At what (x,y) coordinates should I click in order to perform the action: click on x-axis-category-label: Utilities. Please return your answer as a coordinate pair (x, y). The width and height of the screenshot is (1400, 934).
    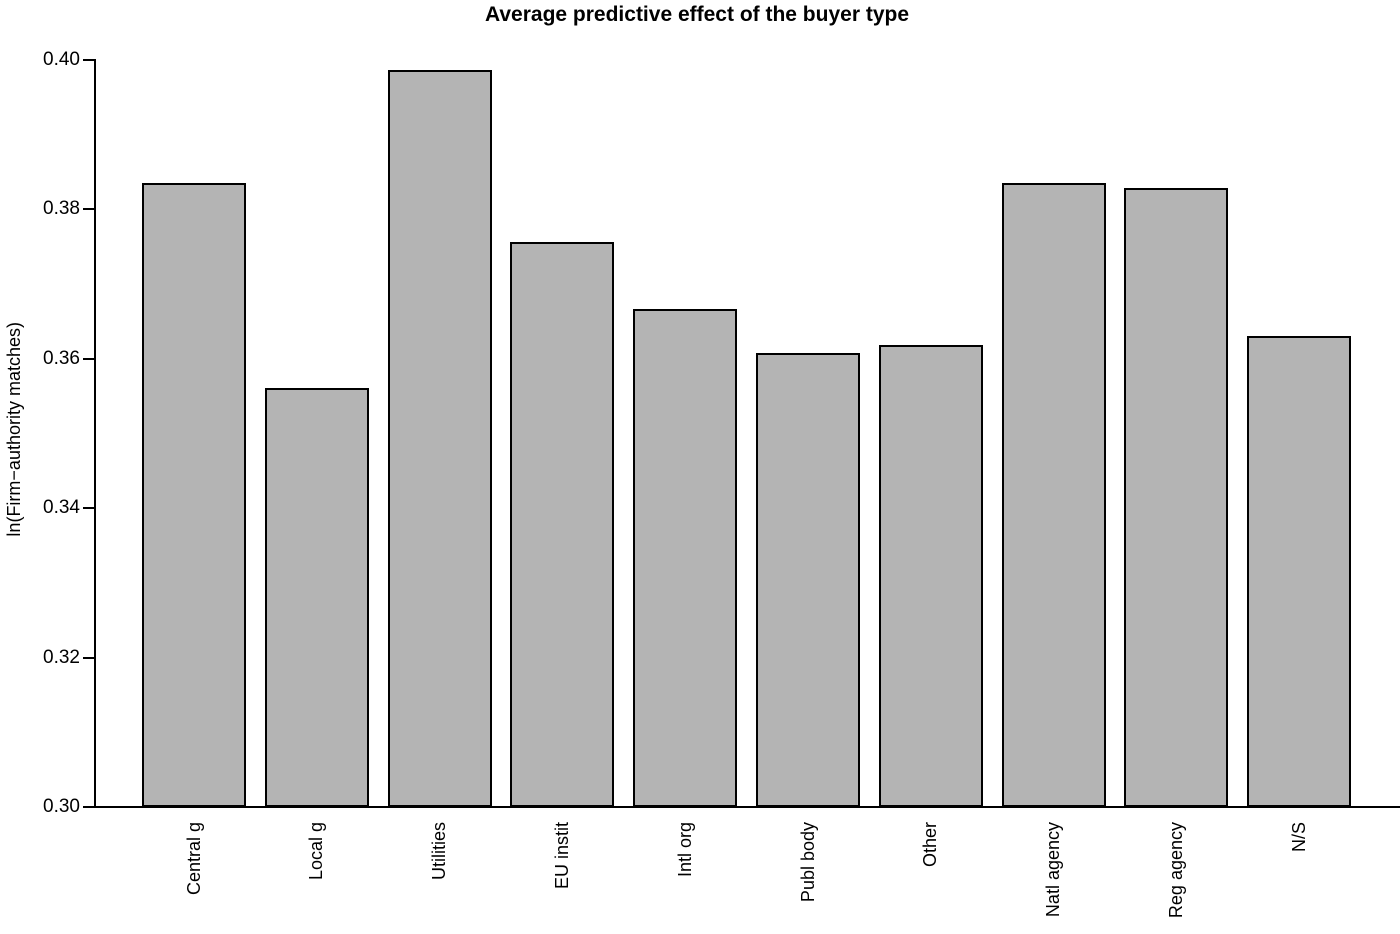
    Looking at the image, I should click on (439, 851).